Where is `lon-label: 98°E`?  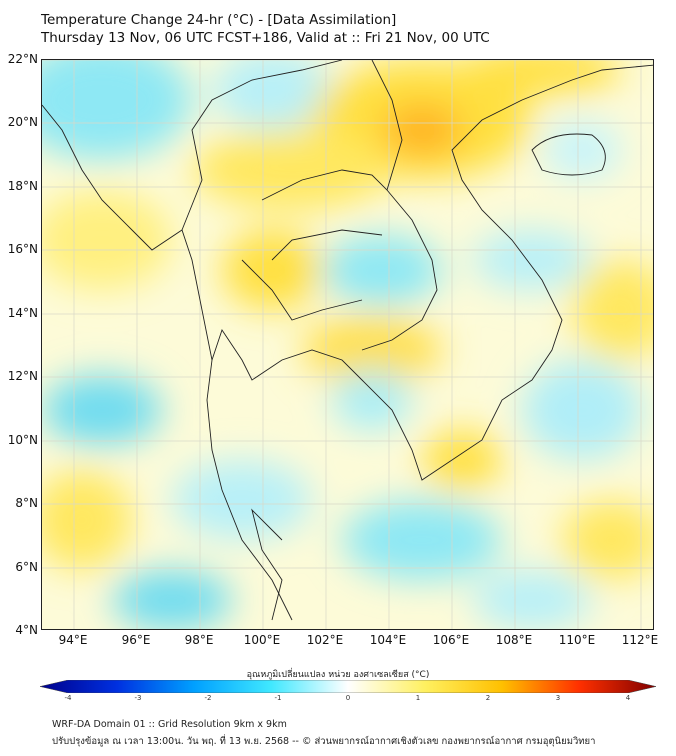 lon-label: 98°E is located at coordinates (199, 640).